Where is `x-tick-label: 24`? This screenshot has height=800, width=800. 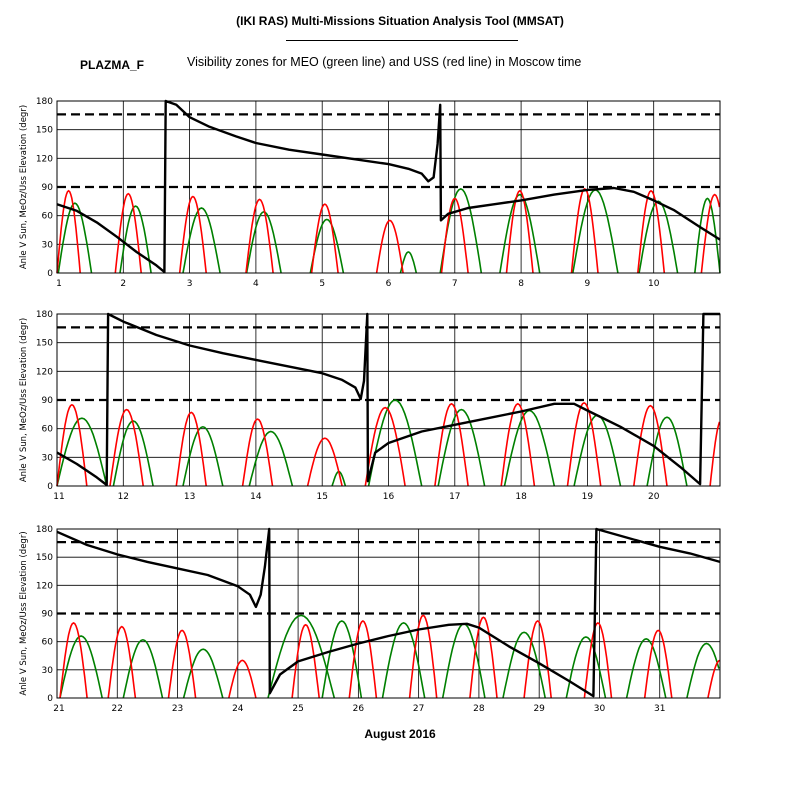 x-tick-label: 24 is located at coordinates (238, 709).